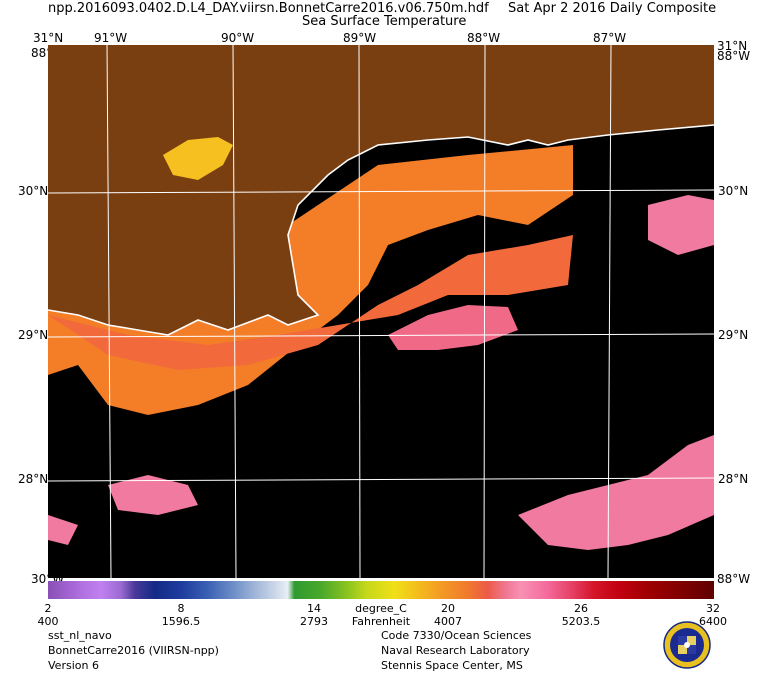  I want to click on lat-label-left: 28°N, so click(33, 479).